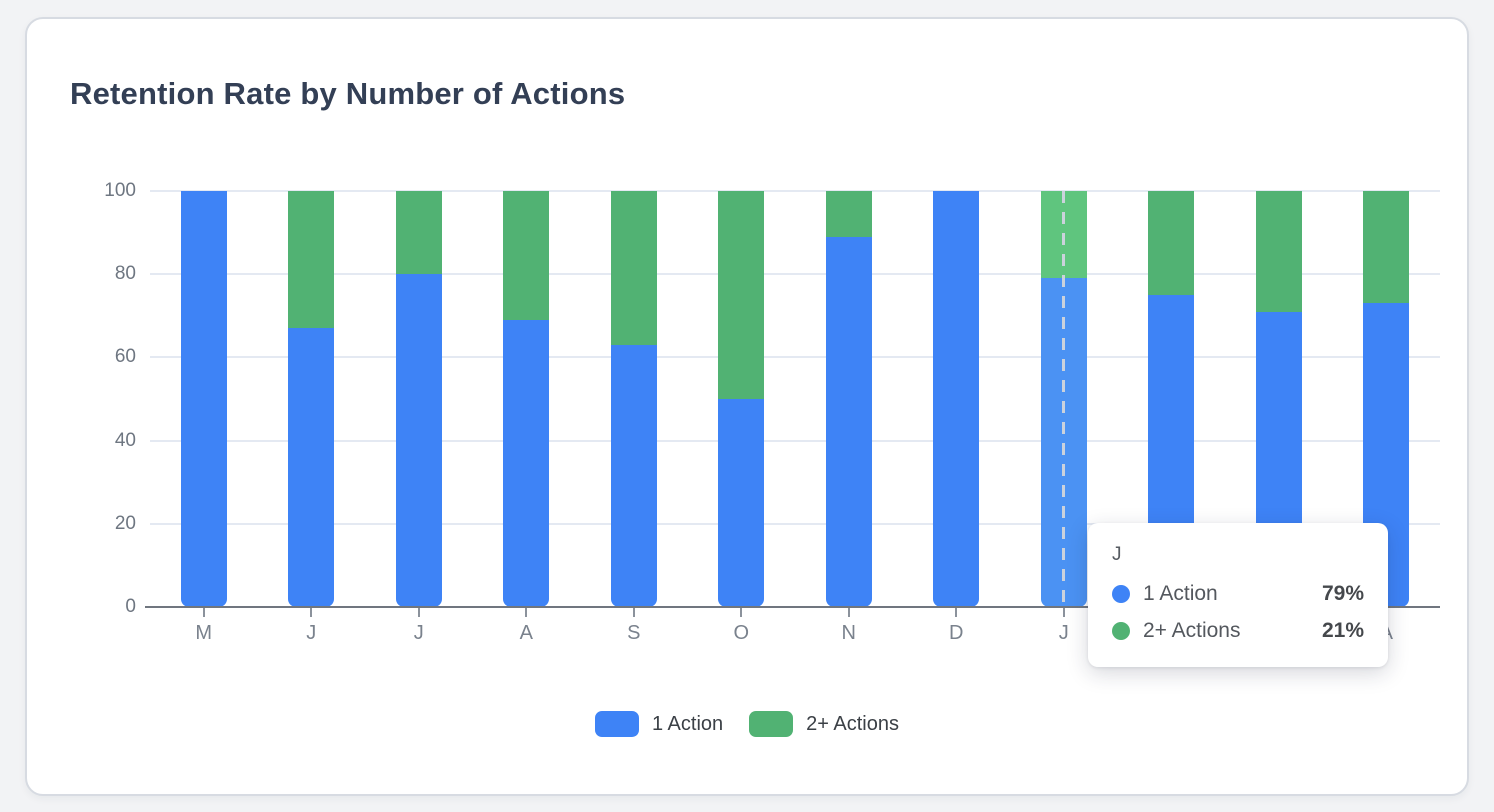  I want to click on x-tick-label: D, so click(956, 633).